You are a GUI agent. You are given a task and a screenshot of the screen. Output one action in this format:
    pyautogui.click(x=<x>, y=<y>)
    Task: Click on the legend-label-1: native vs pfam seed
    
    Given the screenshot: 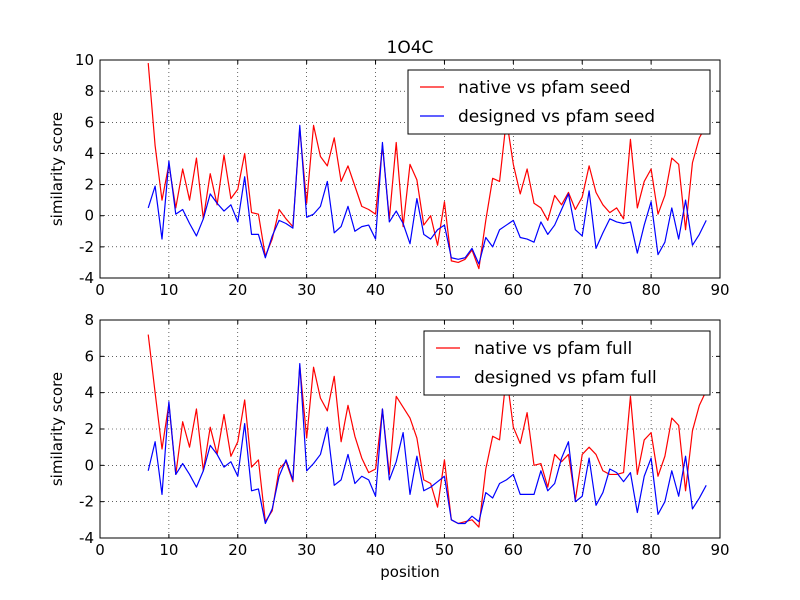 What is the action you would take?
    pyautogui.click(x=544, y=88)
    